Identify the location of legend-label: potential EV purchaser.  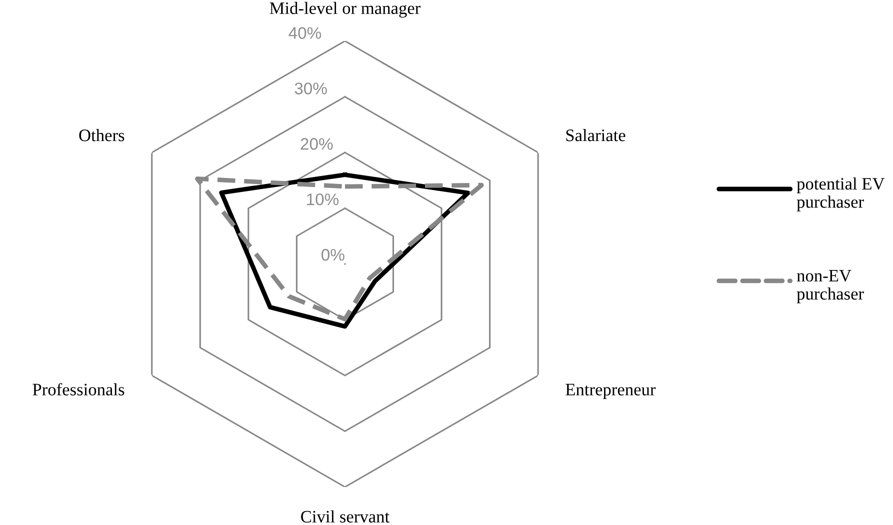
(840, 194).